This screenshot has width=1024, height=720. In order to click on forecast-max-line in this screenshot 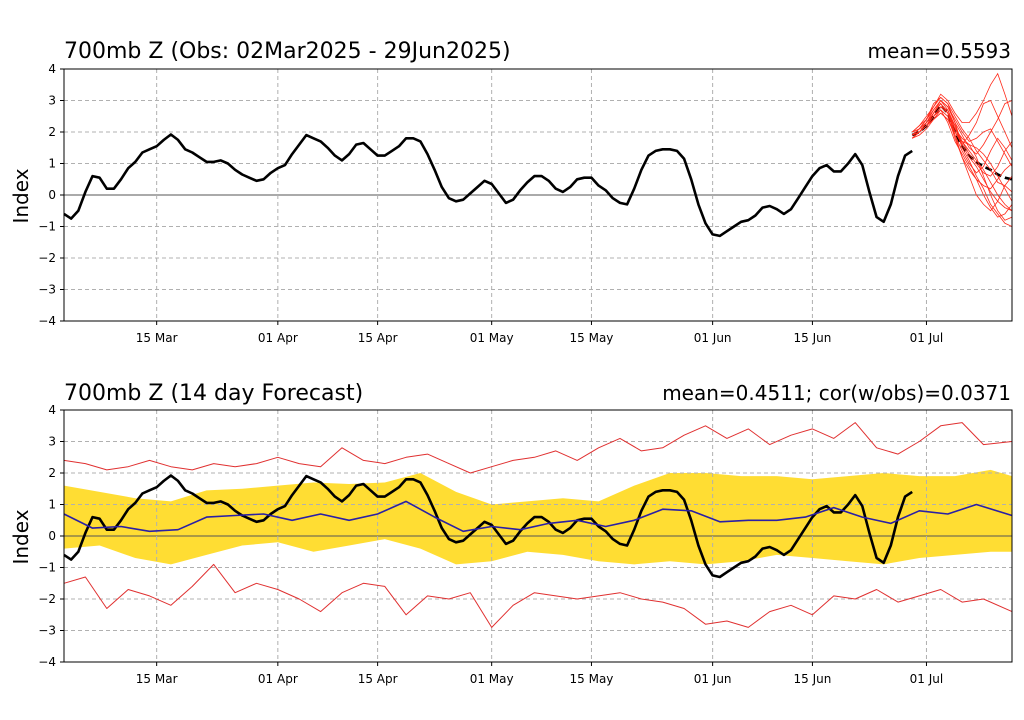, I will do `click(538, 448)`.